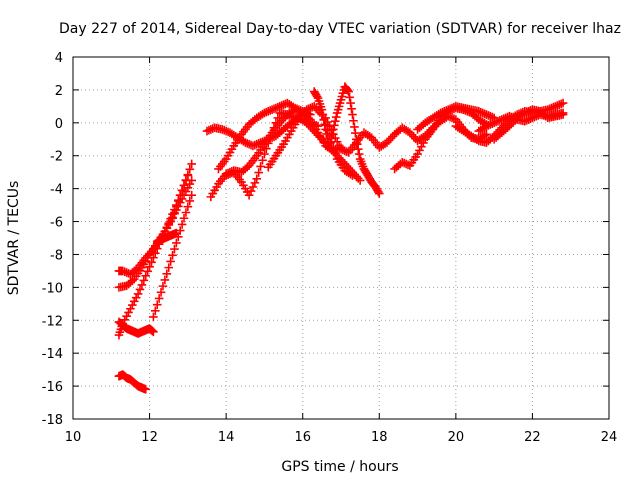 This screenshot has width=640, height=480. What do you see at coordinates (52, 239) in the screenshot?
I see `y-tick-labels: -18 -16 -14 -12 -10 -8 -6 -4 -2 0 2 4` at bounding box center [52, 239].